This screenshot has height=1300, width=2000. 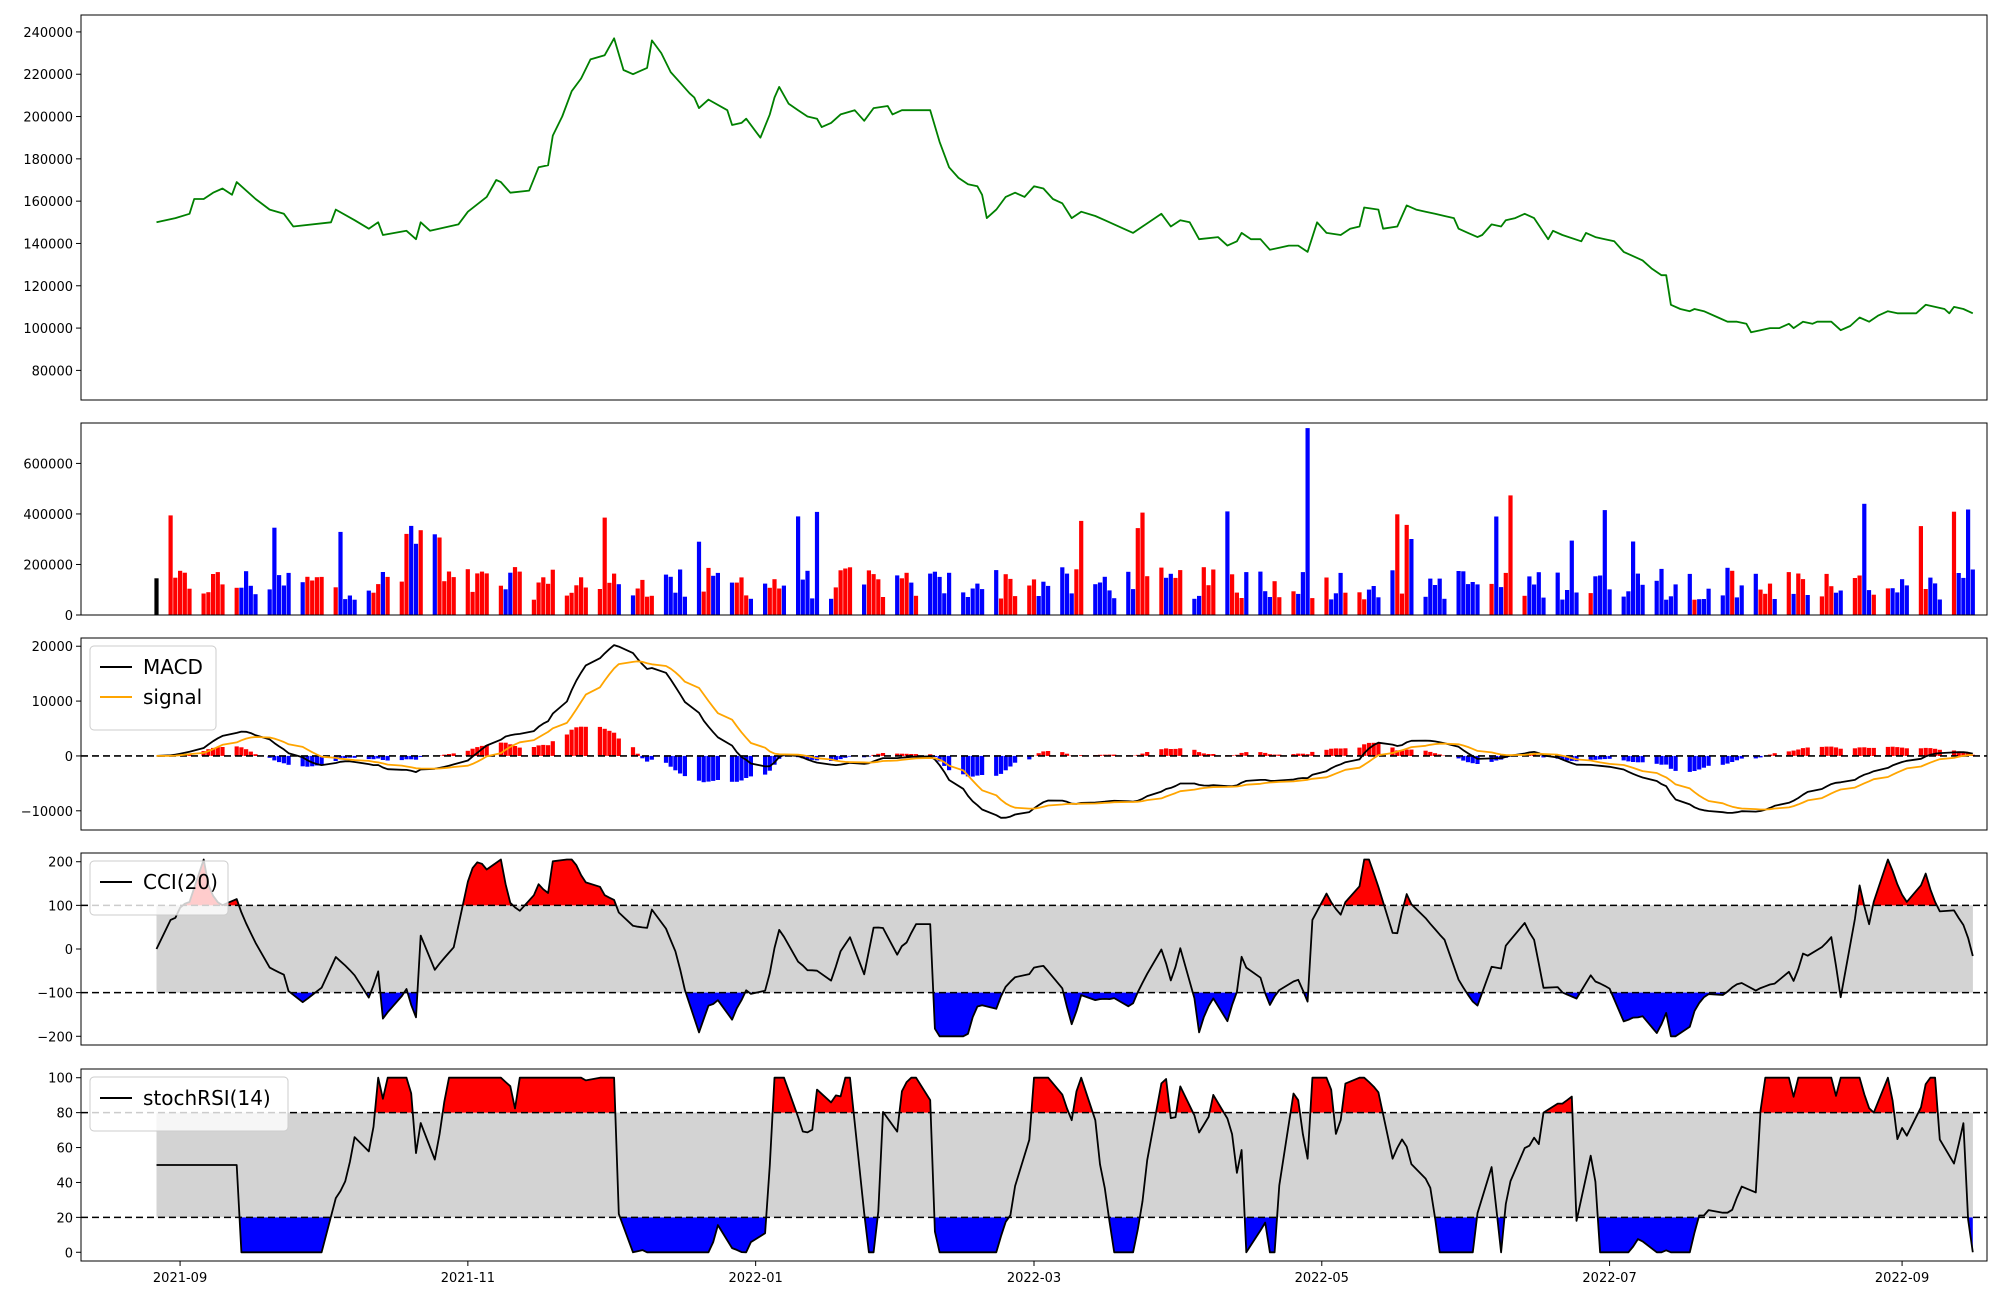 I want to click on x-tick-label: 2022-03, so click(x=1034, y=1278).